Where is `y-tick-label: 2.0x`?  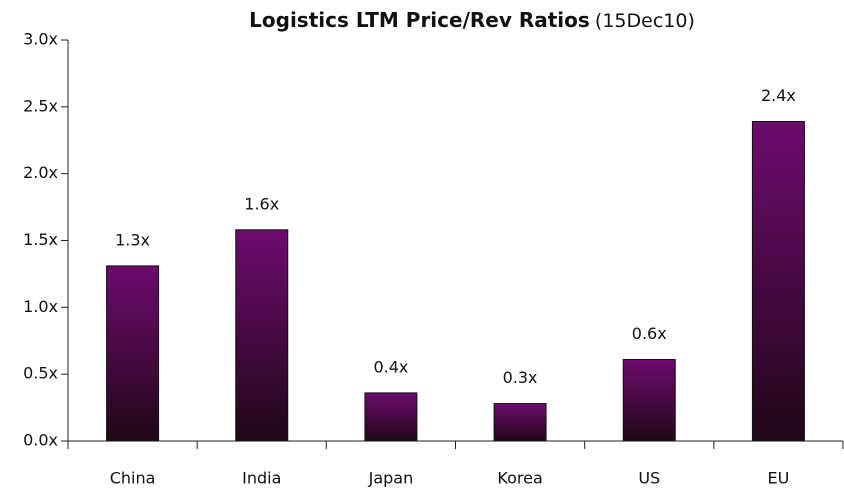
y-tick-label: 2.0x is located at coordinates (40, 172).